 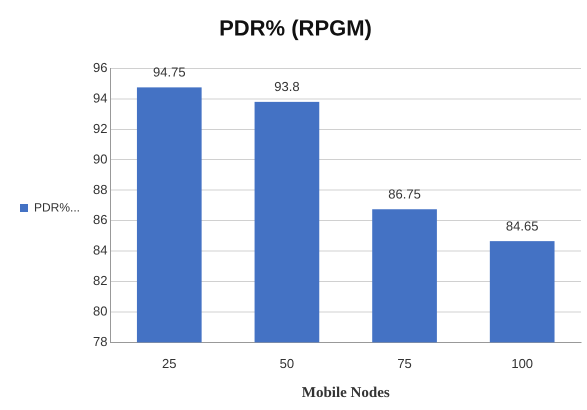 I want to click on y-tick-label: 96, so click(x=100, y=67).